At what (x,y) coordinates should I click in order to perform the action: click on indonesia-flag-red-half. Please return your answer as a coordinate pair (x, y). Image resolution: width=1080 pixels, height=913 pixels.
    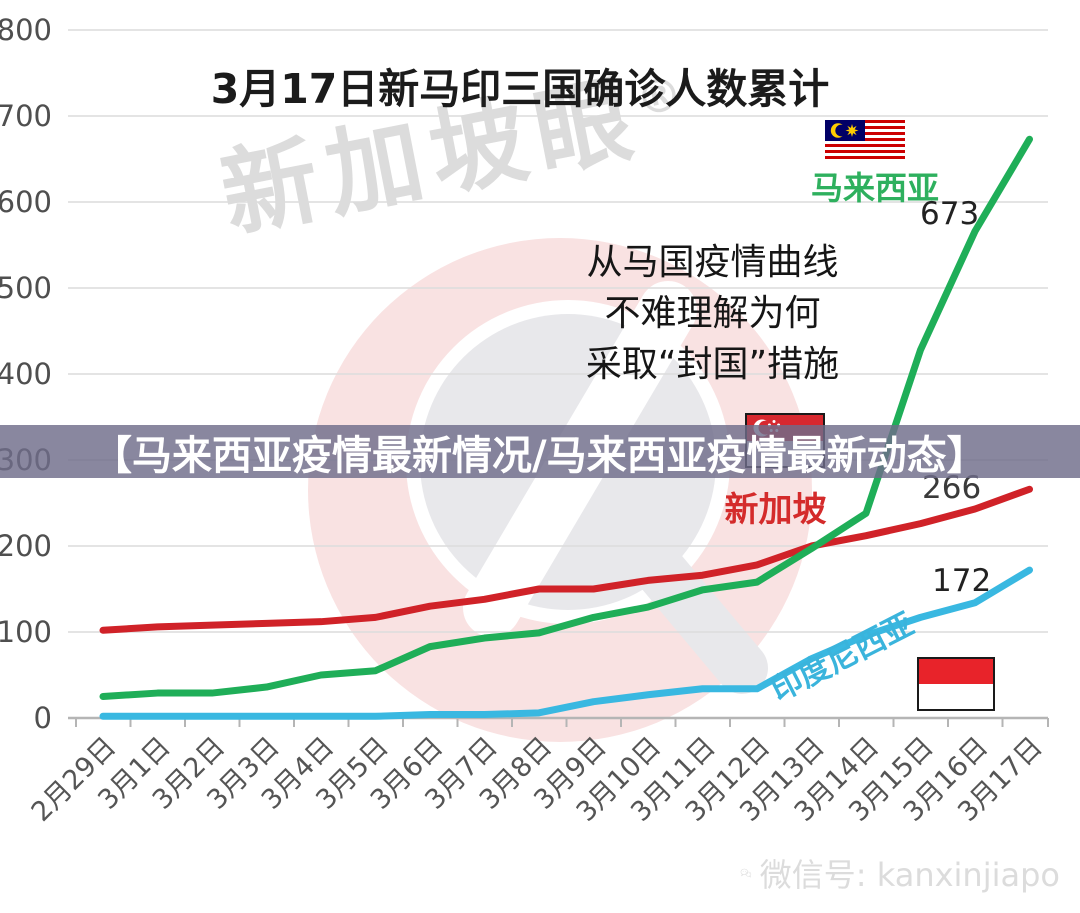
    Looking at the image, I should click on (956, 671).